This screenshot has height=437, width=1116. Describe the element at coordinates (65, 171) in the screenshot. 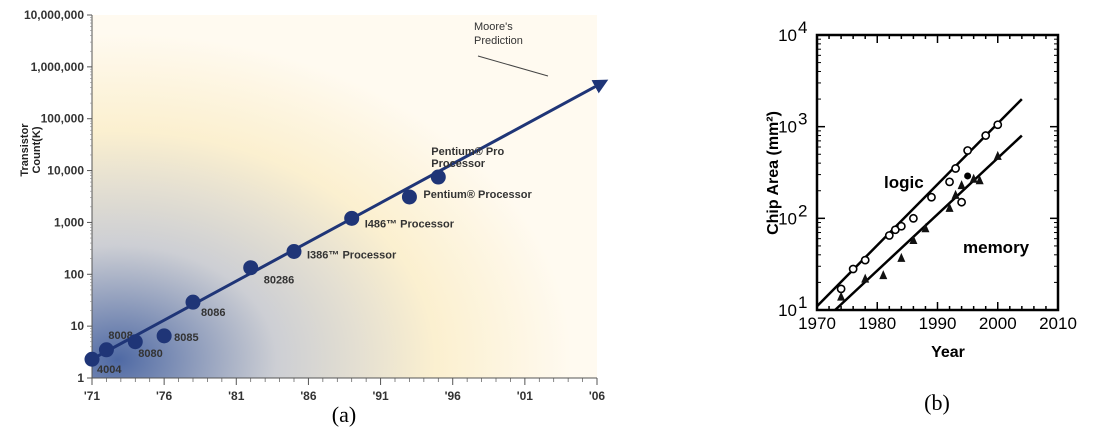

I see `panel-a-y-tick-label: 10,000` at that location.